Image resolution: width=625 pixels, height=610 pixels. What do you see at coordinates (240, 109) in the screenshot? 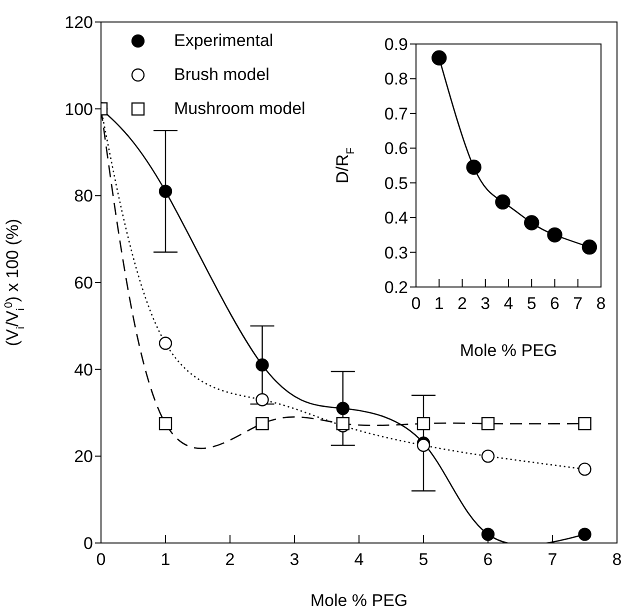
I see `legend-label: Mushroom model` at bounding box center [240, 109].